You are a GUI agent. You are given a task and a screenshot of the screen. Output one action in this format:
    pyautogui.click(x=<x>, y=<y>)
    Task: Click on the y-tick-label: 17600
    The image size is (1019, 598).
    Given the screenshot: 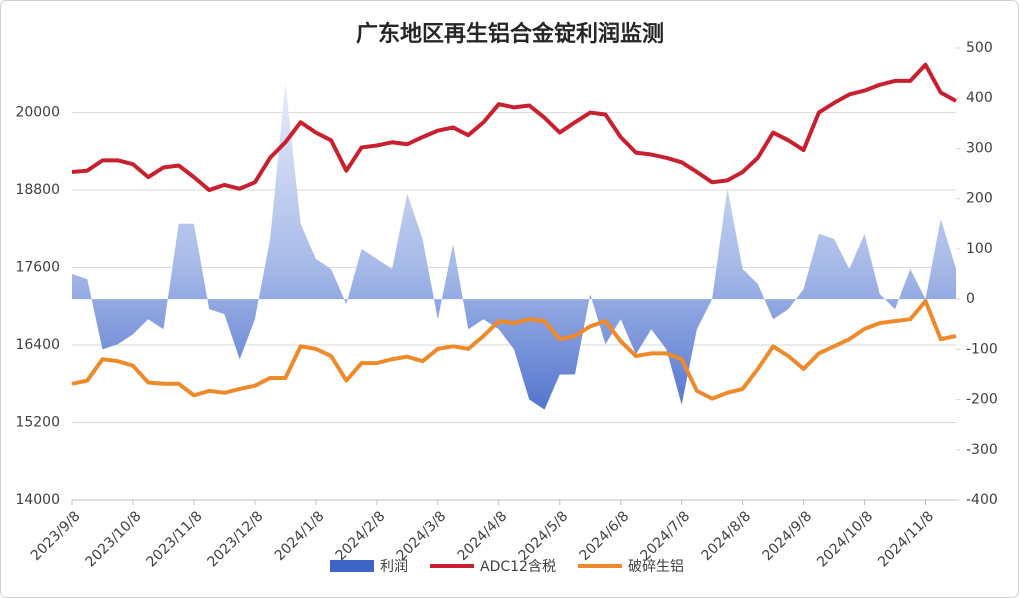 What is the action you would take?
    pyautogui.click(x=37, y=268)
    